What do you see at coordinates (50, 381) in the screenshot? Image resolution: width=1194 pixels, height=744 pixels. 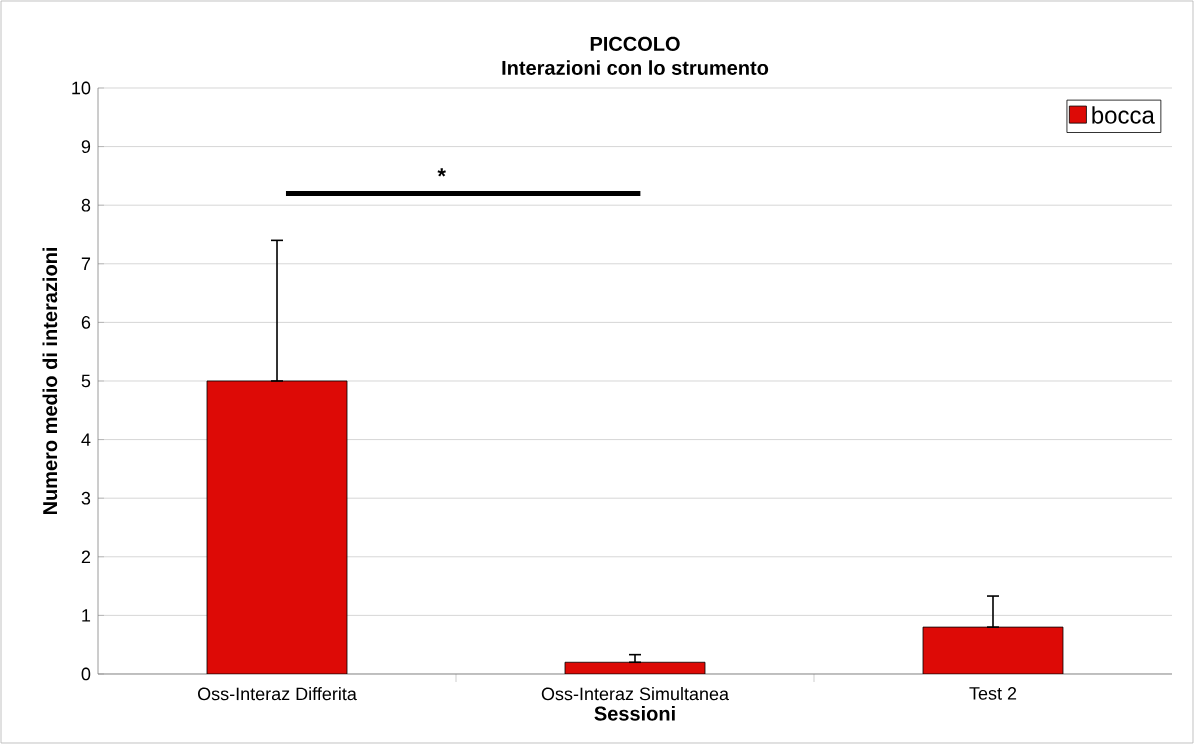 I see `y-axis-title: Numero medio di interazioni` at bounding box center [50, 381].